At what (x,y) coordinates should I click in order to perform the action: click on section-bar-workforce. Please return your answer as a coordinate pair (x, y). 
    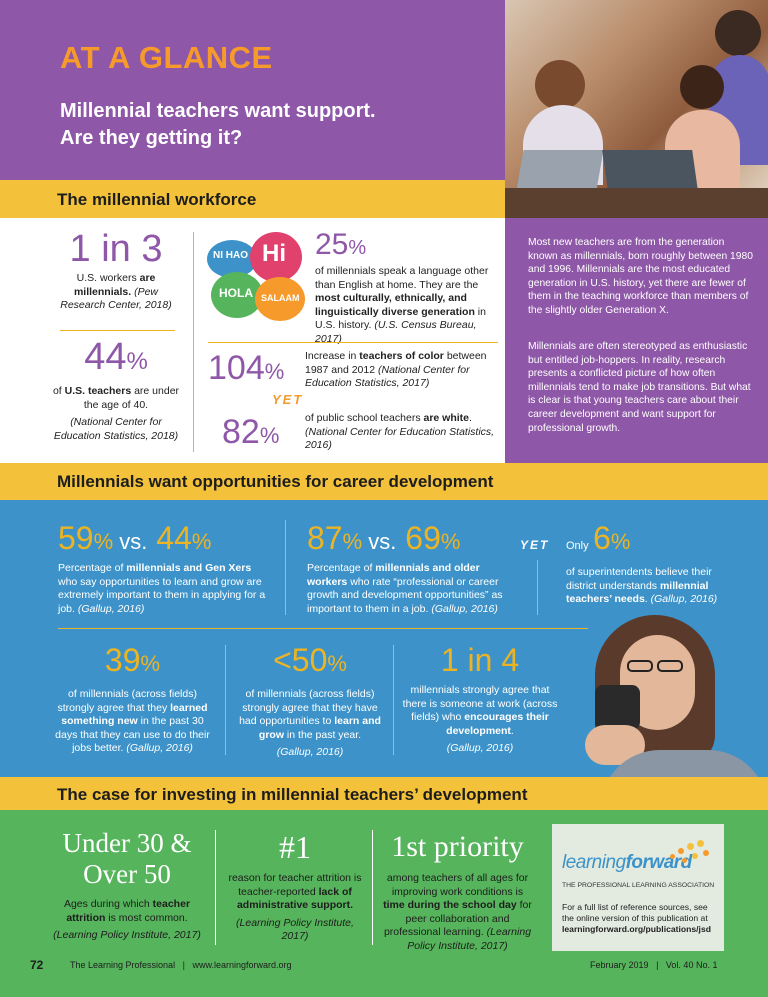
    Looking at the image, I should click on (252, 199).